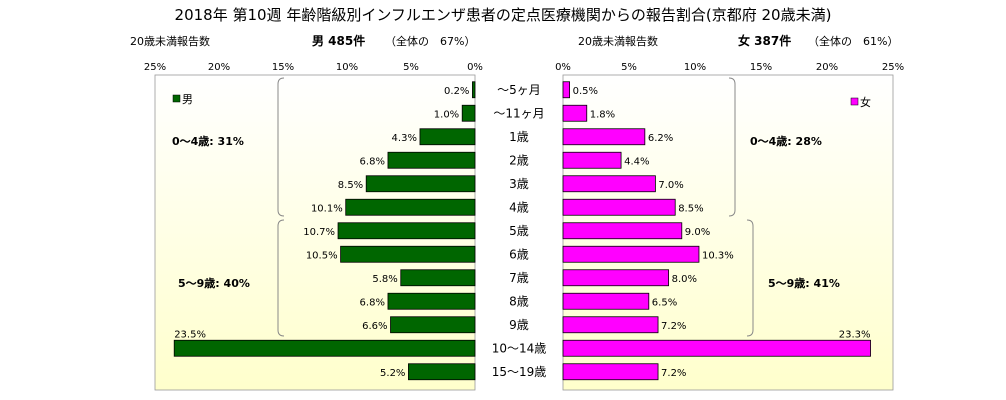 This screenshot has width=1006, height=400. Describe the element at coordinates (456, 91) in the screenshot. I see `male-value-label: 0.2%` at that location.